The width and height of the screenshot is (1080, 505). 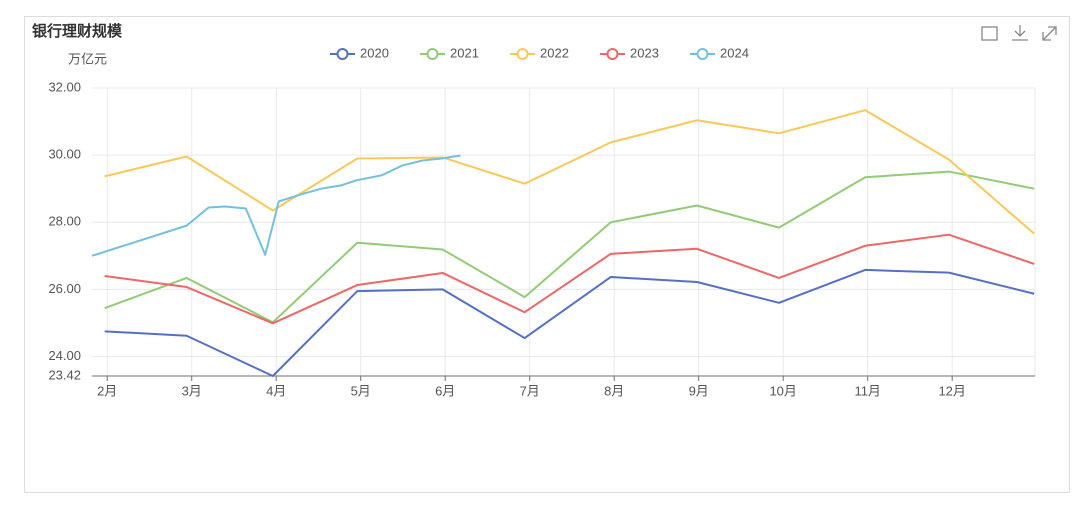 I want to click on y-tick-label: 24.00, so click(x=64, y=355).